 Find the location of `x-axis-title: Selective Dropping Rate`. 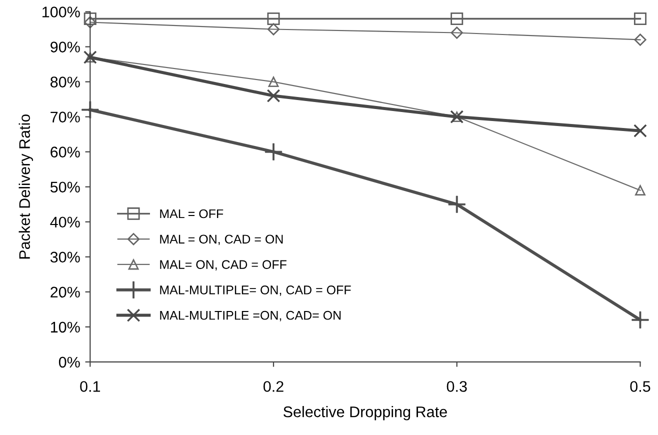

x-axis-title: Selective Dropping Rate is located at coordinates (365, 413).